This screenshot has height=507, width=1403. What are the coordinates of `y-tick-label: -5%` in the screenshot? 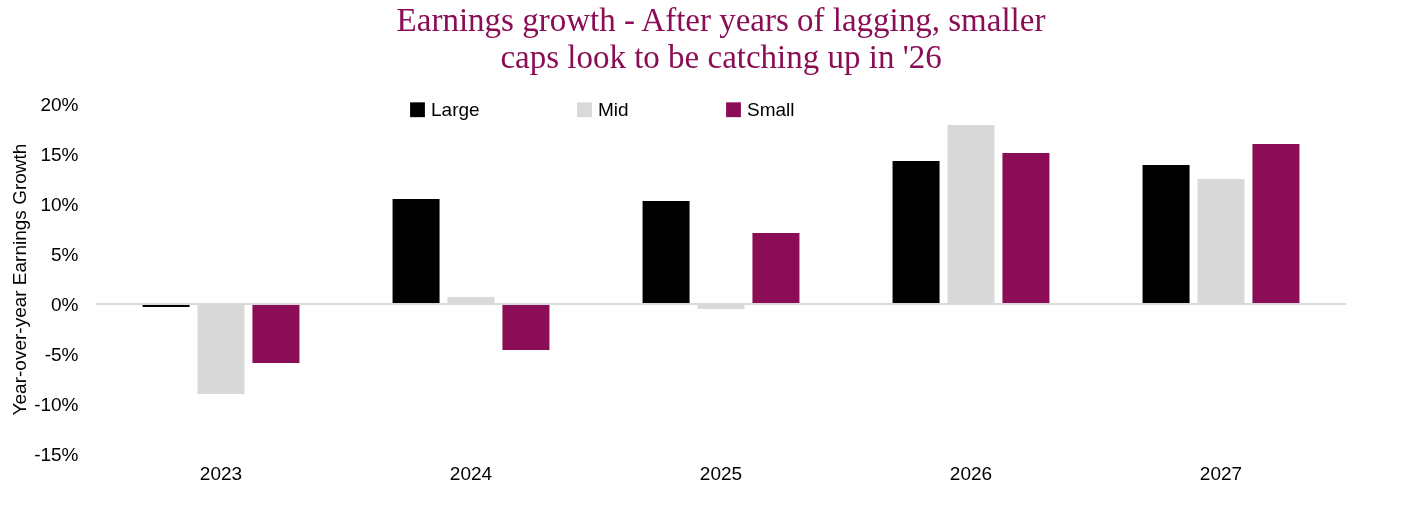 It's located at (61, 354).